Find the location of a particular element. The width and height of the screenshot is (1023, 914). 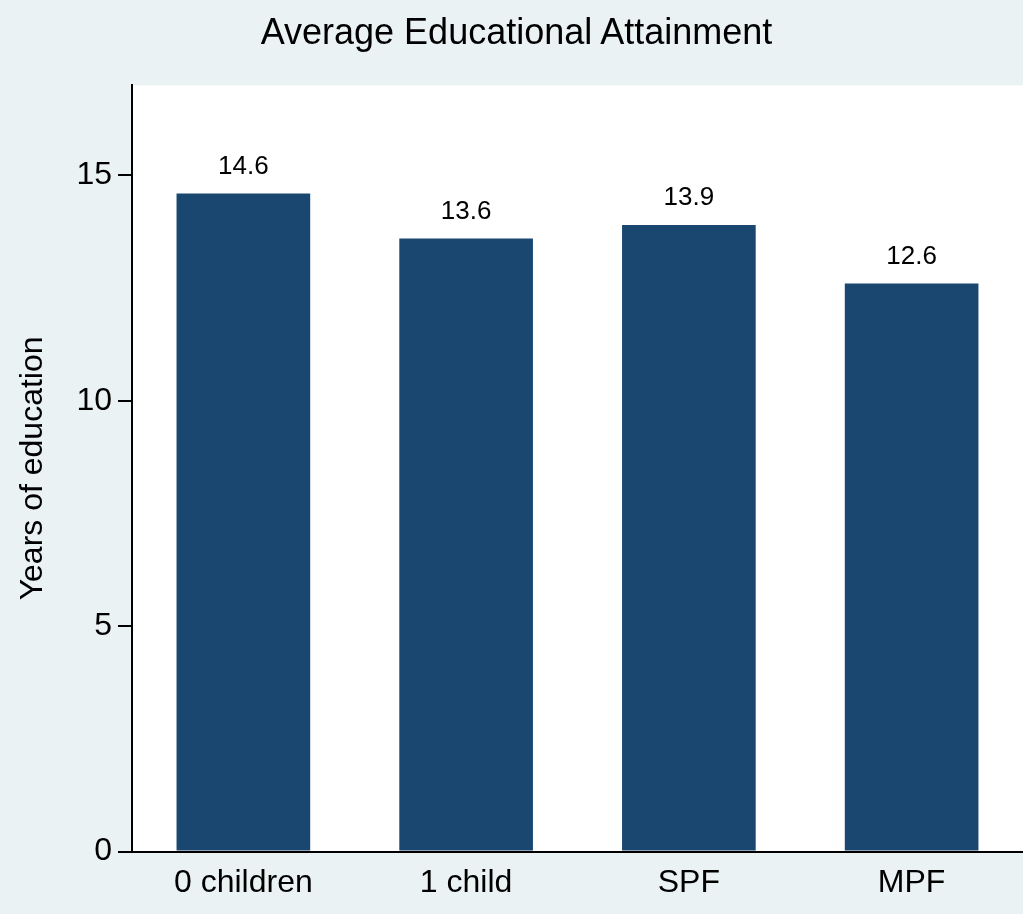

data-label: 14.6 is located at coordinates (243, 164).